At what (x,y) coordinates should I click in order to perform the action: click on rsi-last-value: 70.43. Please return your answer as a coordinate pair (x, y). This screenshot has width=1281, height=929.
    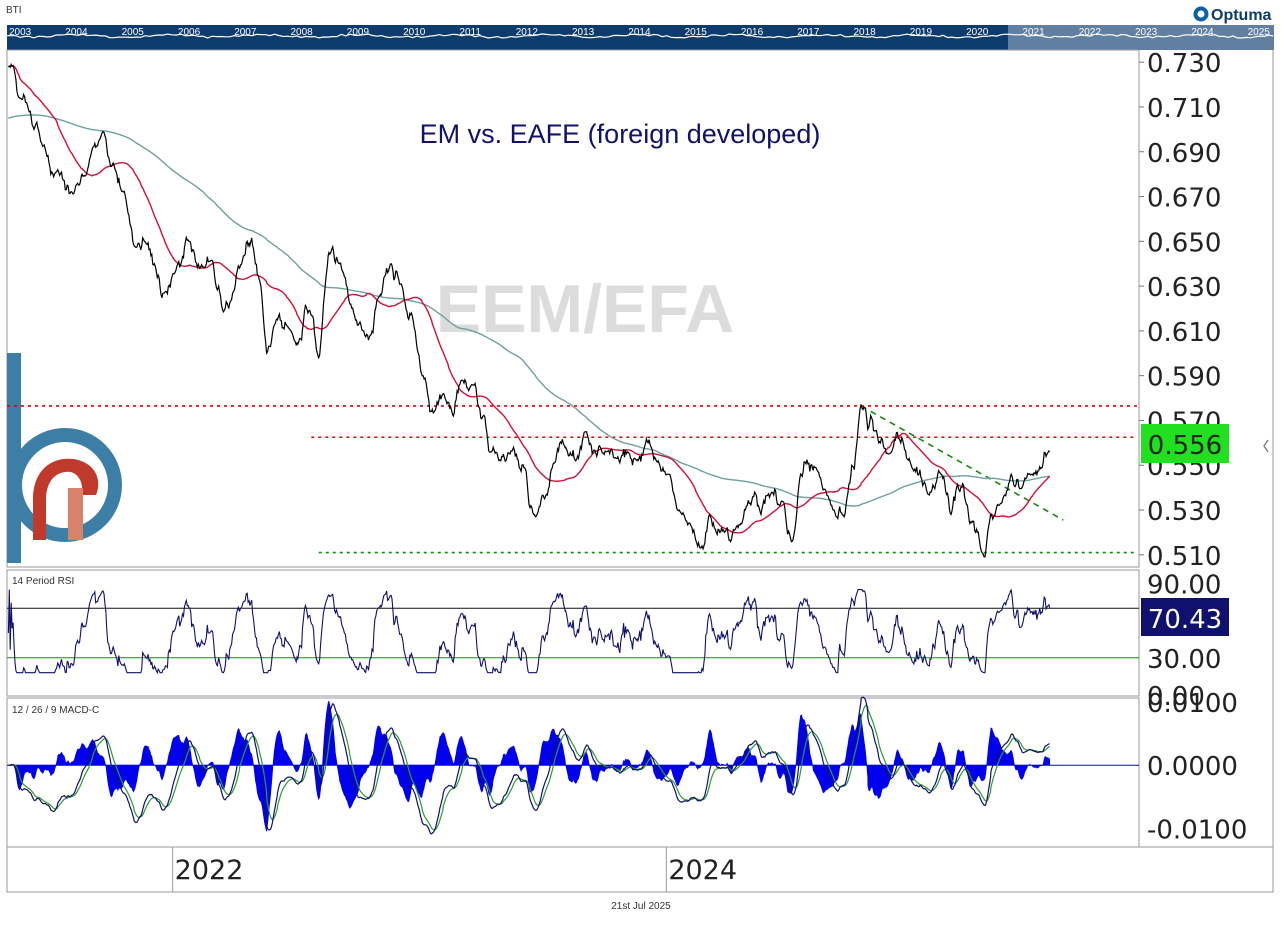
    Looking at the image, I should click on (1185, 620).